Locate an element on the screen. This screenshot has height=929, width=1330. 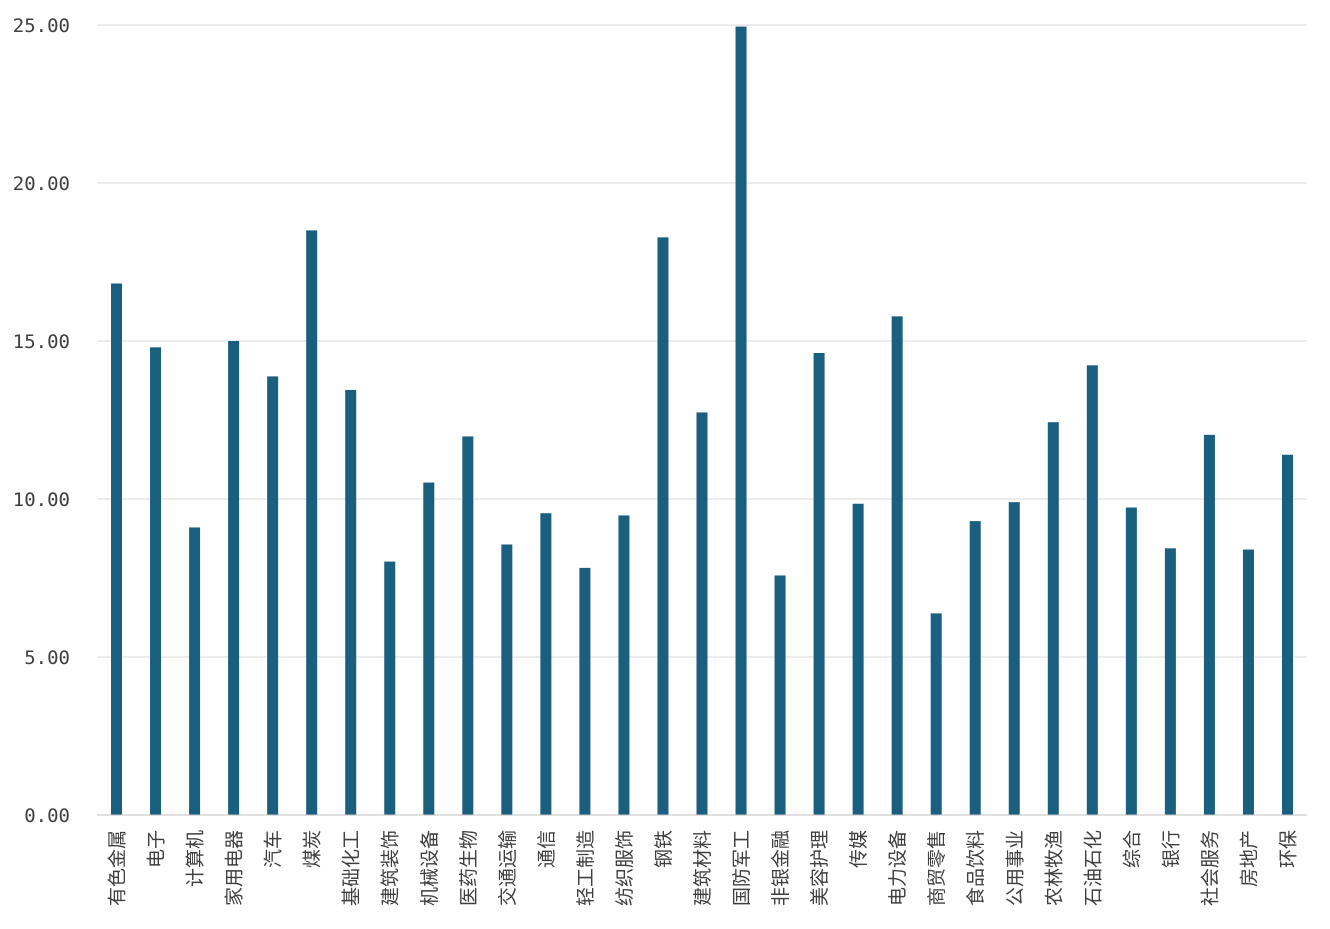
x-tick-label: 石油石化 is located at coordinates (1093, 868).